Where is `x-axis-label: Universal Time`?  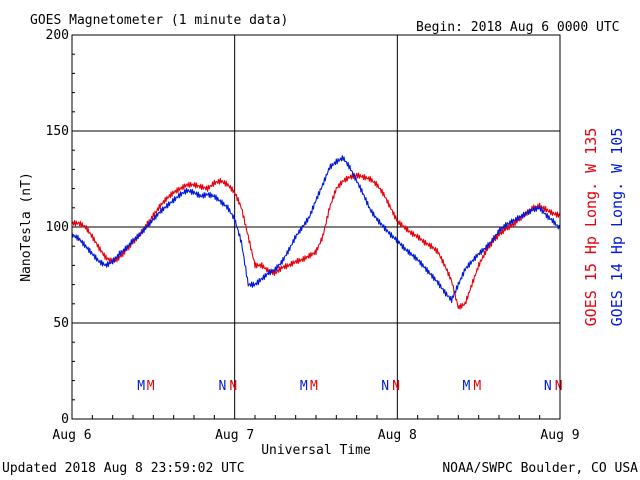
x-axis-label: Universal Time is located at coordinates (316, 450).